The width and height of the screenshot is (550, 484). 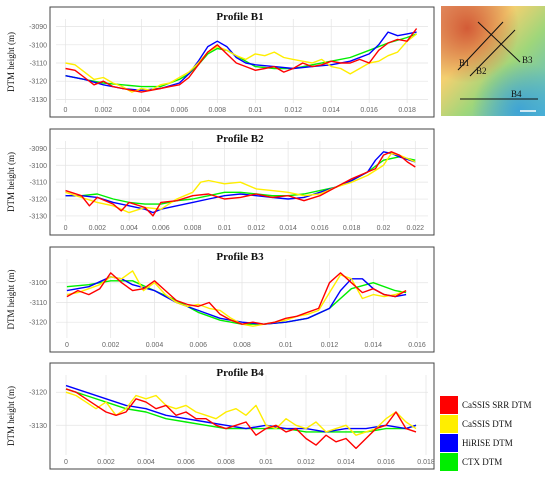 What do you see at coordinates (482, 462) in the screenshot?
I see `legend-label-ctx: CTX DTM` at bounding box center [482, 462].